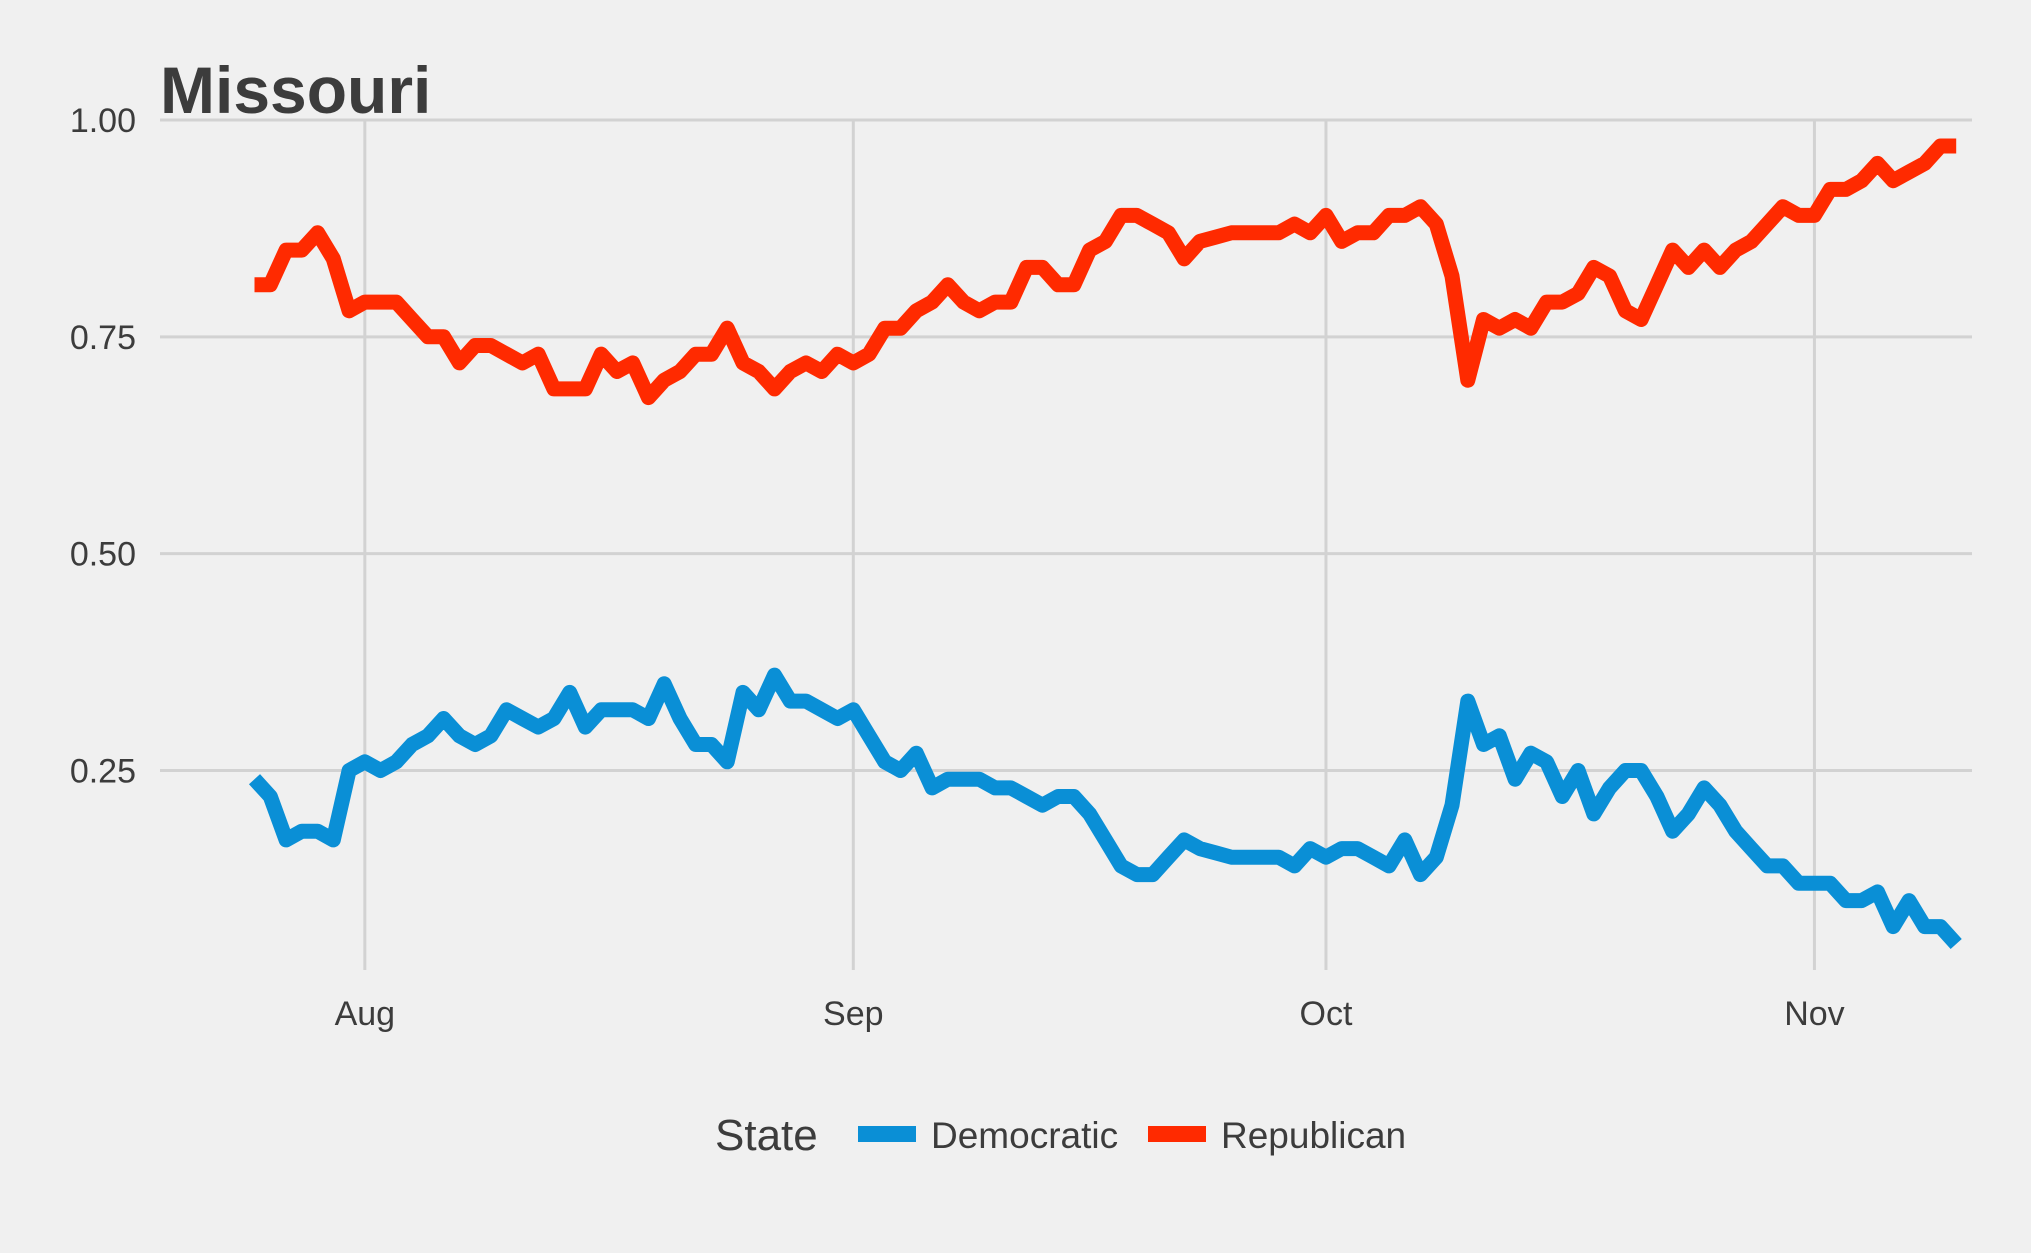  I want to click on x-tick-label: Oct, so click(1326, 1014).